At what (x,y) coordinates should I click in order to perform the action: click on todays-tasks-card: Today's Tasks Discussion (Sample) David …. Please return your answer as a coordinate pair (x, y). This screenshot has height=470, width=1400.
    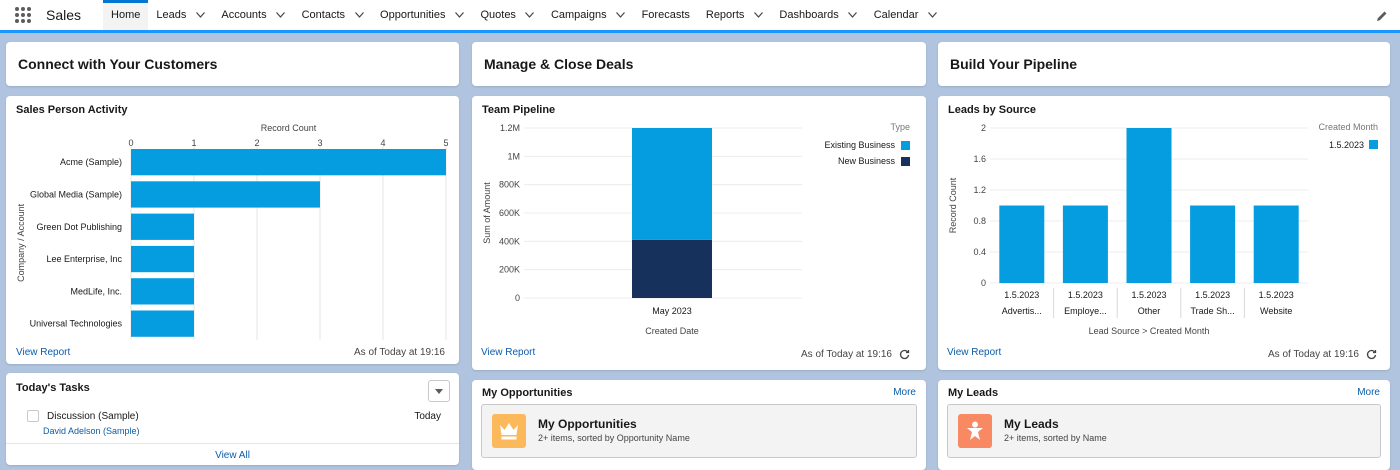
    Looking at the image, I should click on (232, 419).